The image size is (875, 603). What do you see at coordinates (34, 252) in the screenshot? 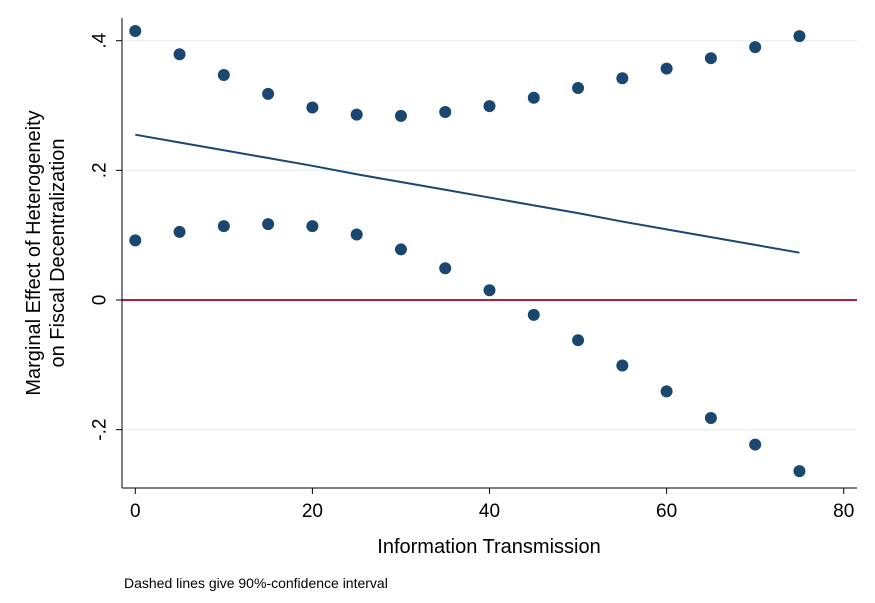
I see `y-axis-title-line-1: Marginal Effect of Heterogeneity` at bounding box center [34, 252].